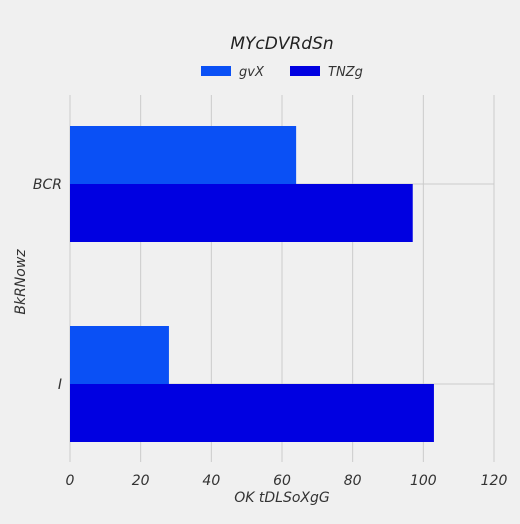  I want to click on bar-gvx-bcr, so click(183, 155).